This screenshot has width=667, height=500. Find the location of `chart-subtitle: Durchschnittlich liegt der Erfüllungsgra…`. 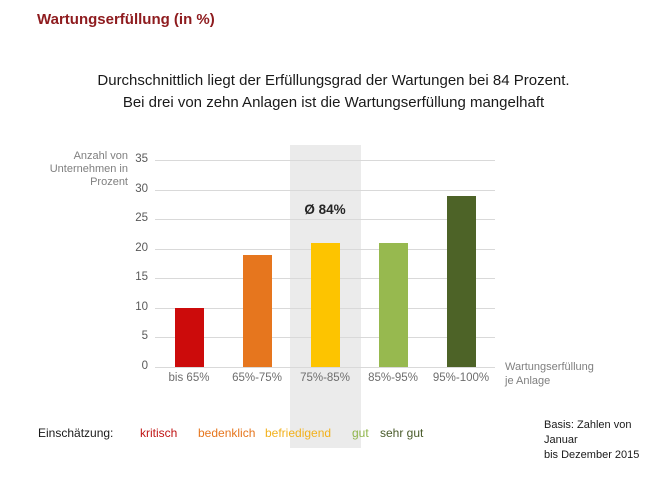

chart-subtitle: Durchschnittlich liegt der Erfüllungsgra… is located at coordinates (333, 91).